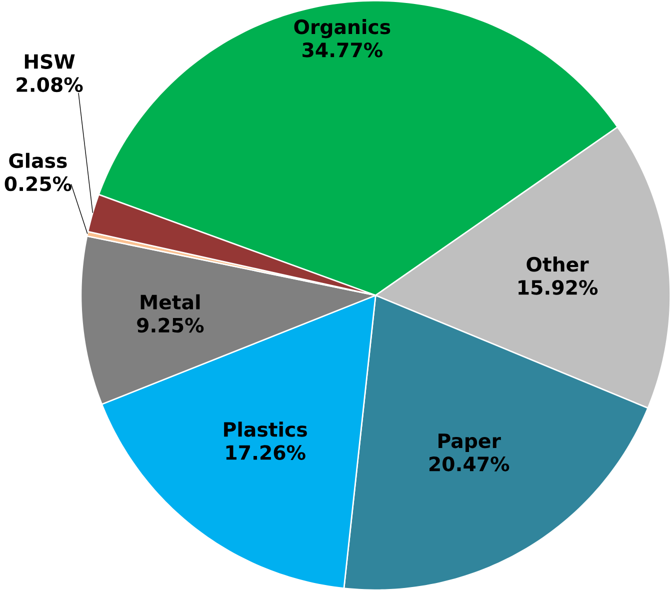 The image size is (671, 591). What do you see at coordinates (170, 302) in the screenshot?
I see `slice-label: Metal` at bounding box center [170, 302].